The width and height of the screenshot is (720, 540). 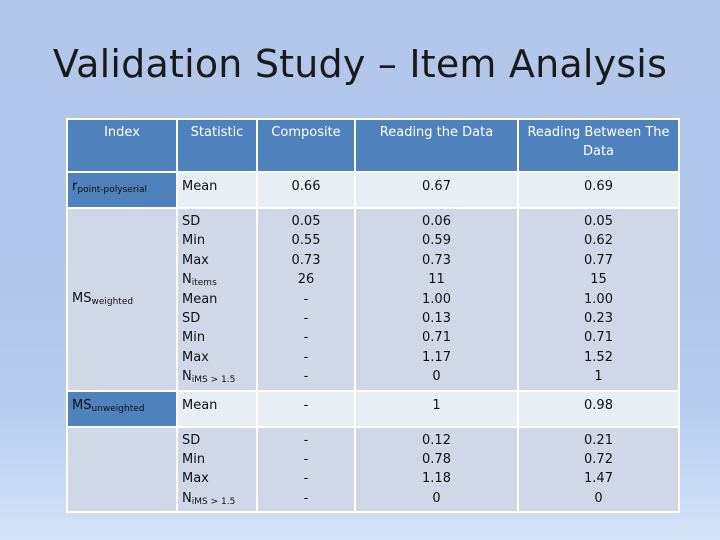 I want to click on reading-cell: 0.67, so click(x=436, y=190).